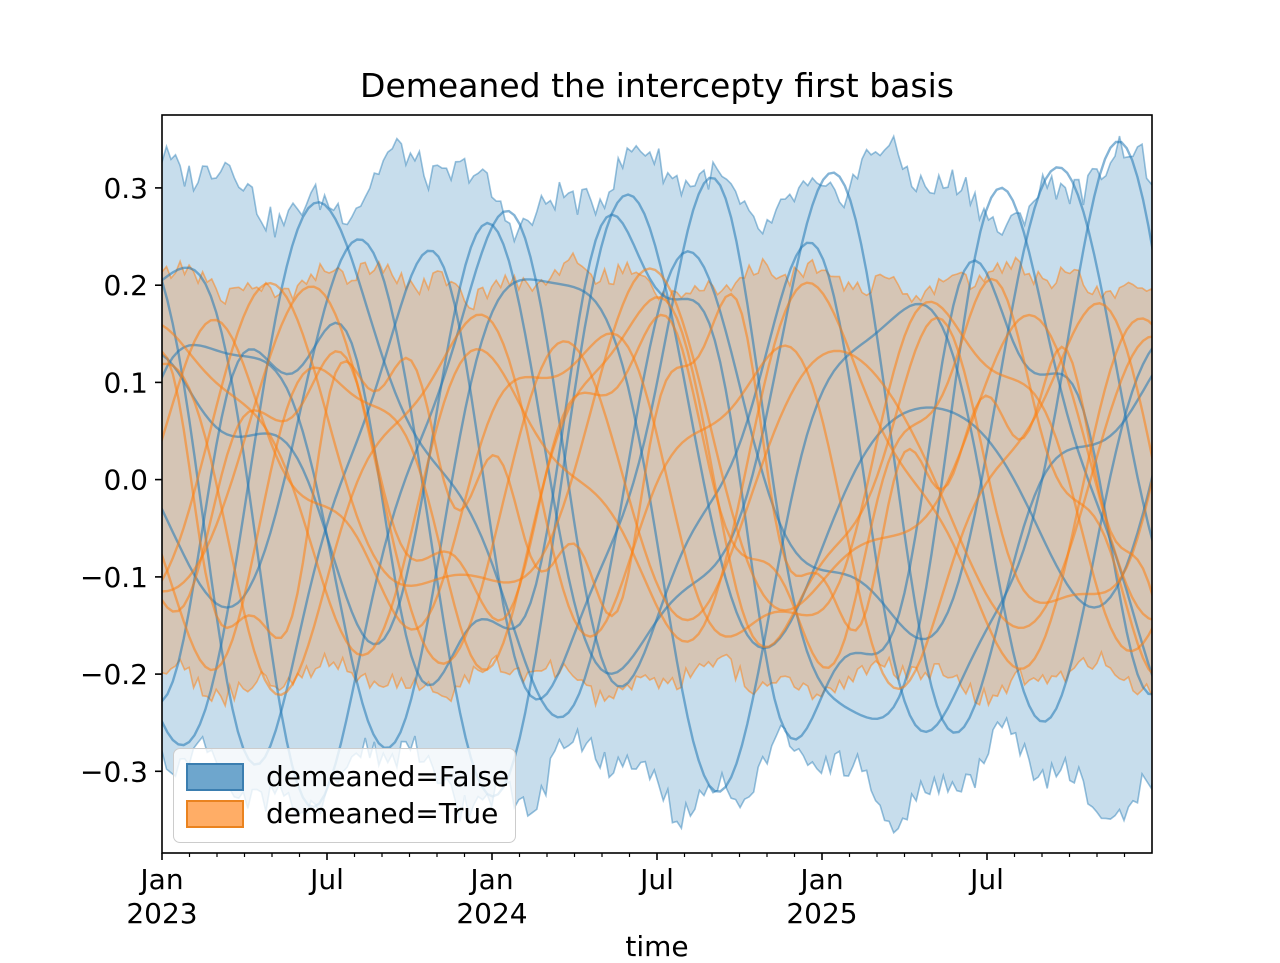 This screenshot has height=963, width=1280. I want to click on x-axis-title: time, so click(657, 946).